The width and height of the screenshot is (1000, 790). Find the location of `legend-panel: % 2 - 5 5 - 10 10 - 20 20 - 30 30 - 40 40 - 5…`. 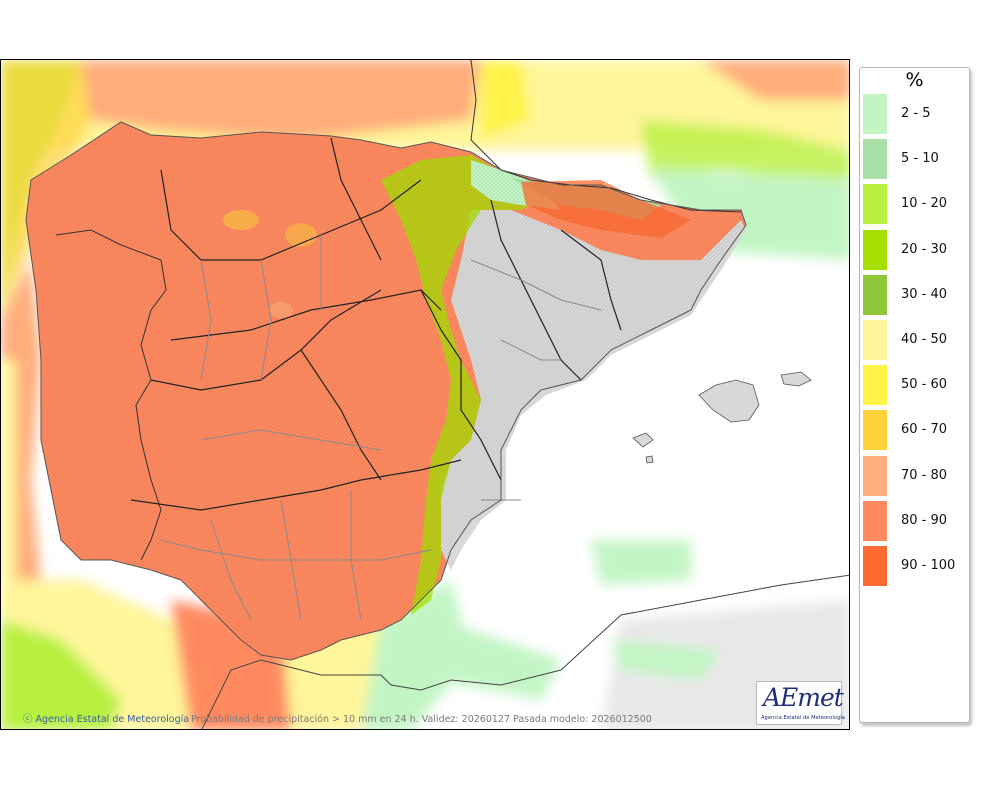

legend-panel: % 2 - 5 5 - 10 10 - 20 20 - 30 30 - 40 40 - 5… is located at coordinates (914, 395).